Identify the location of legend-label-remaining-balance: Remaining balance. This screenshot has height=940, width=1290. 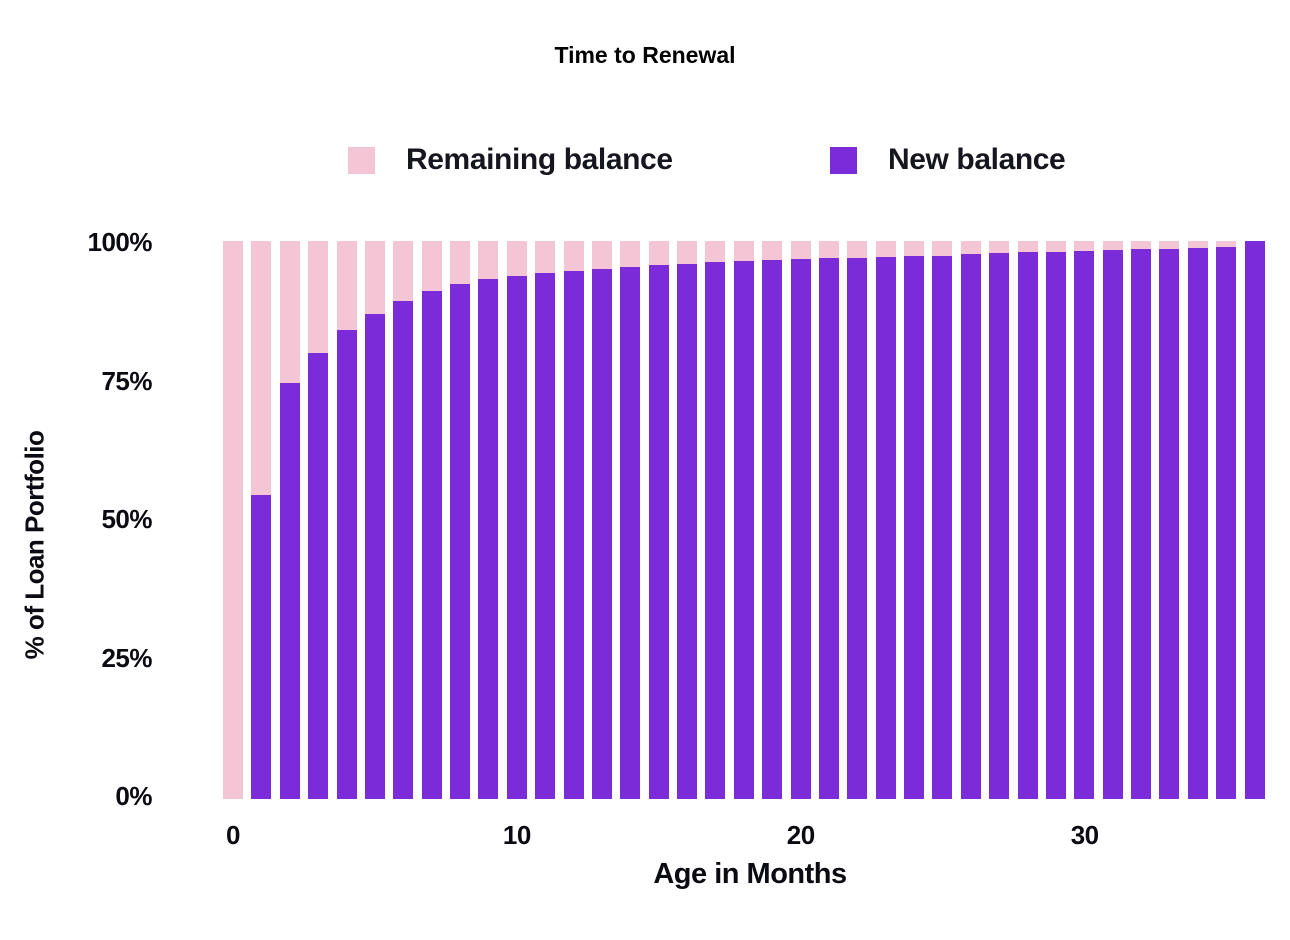
(539, 159).